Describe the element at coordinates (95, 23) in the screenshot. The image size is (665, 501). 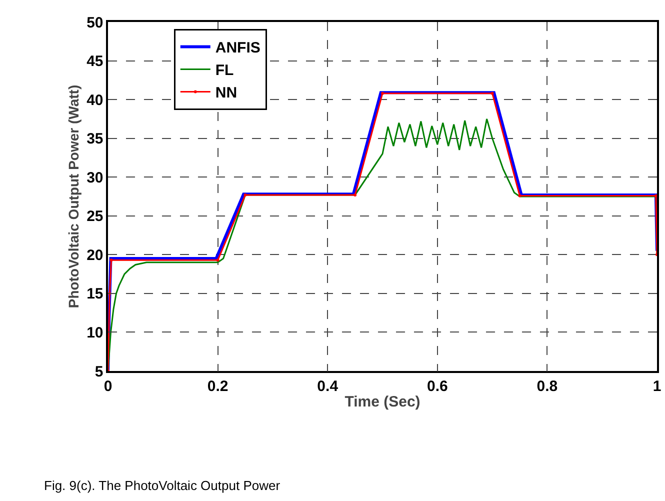
I see `y-tick-label: 50` at that location.